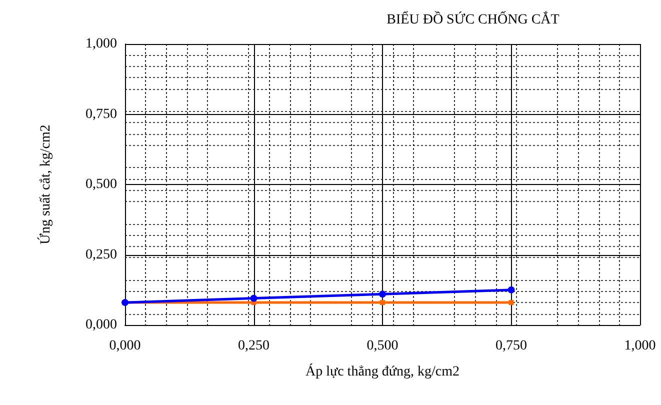  What do you see at coordinates (125, 346) in the screenshot?
I see `x-tick-label: 0,000` at bounding box center [125, 346].